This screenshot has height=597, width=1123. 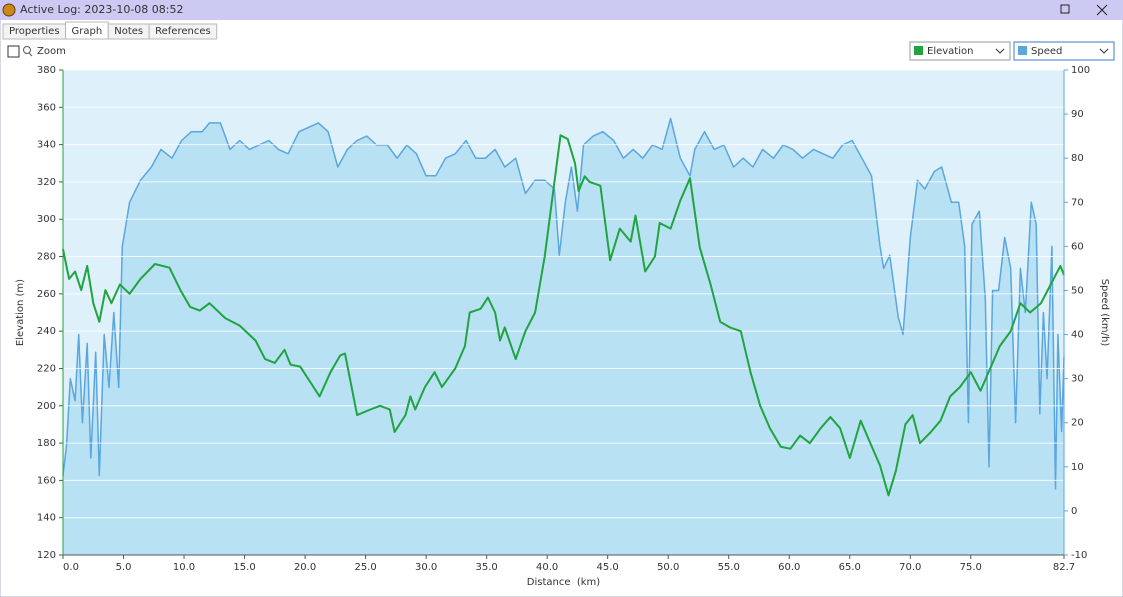 I want to click on x-tick-label: 65.0, so click(x=850, y=567).